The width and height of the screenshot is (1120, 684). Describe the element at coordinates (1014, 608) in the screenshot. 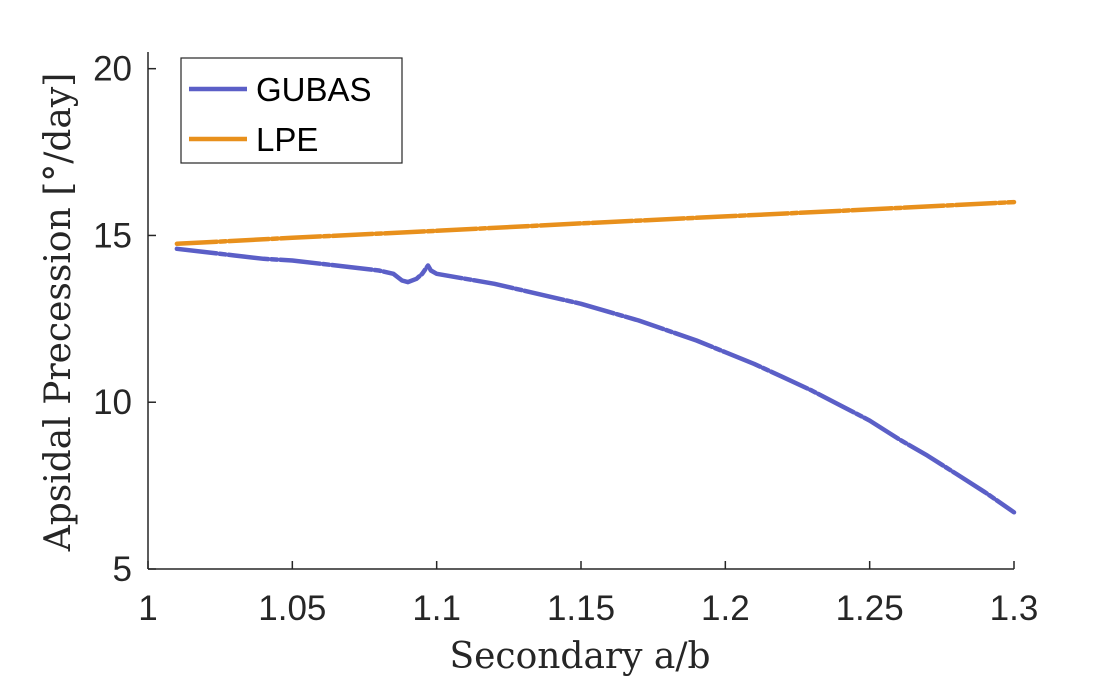

I see `x-tick-label: 1.3` at that location.